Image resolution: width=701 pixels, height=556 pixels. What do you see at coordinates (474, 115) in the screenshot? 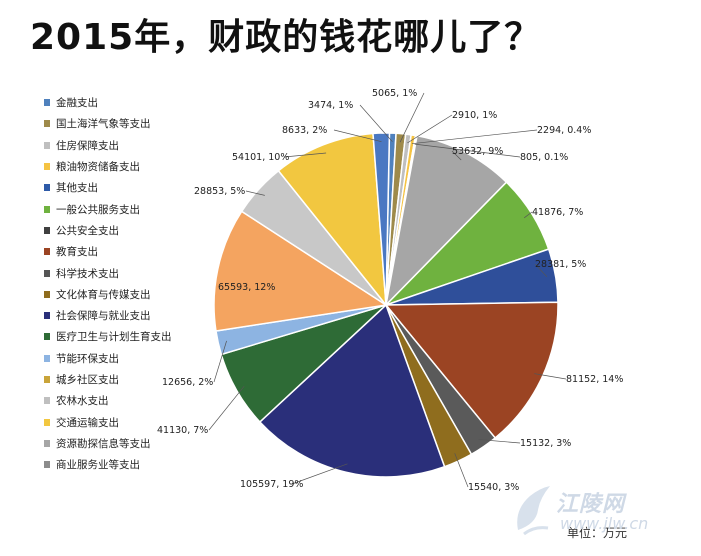
I see `data-label: 2910, 1%` at bounding box center [474, 115].